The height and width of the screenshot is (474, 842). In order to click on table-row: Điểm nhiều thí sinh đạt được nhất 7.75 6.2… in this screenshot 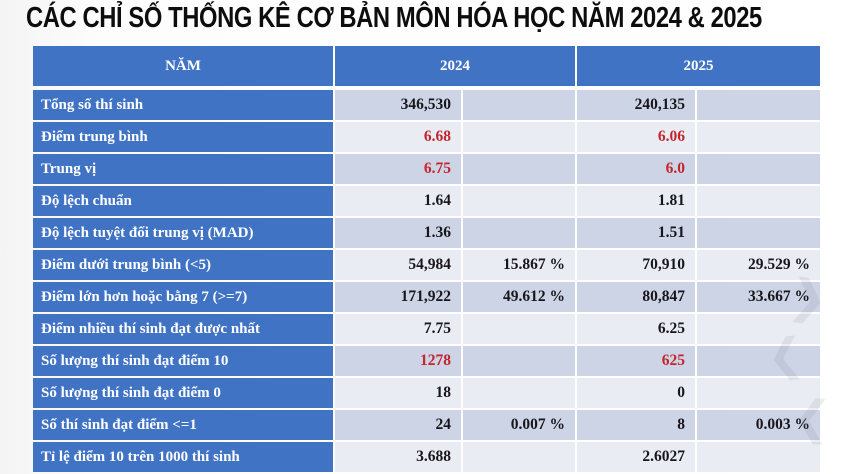, I will do `click(426, 329)`.